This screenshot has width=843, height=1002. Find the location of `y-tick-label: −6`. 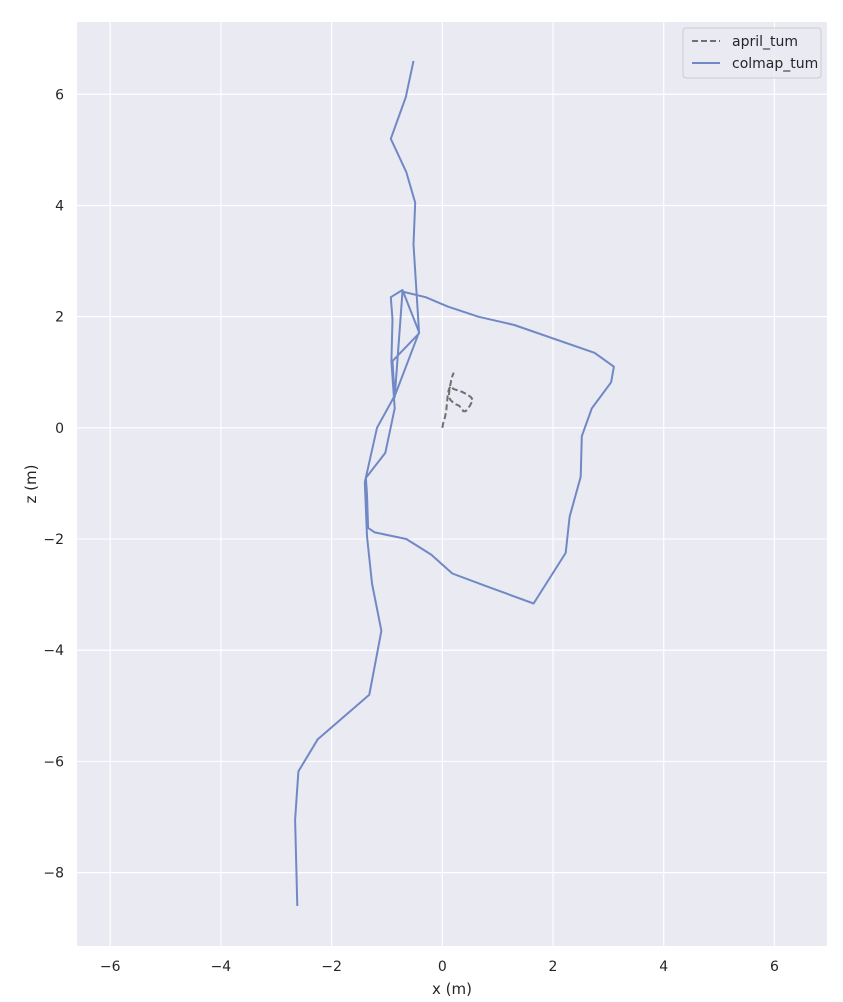

y-tick-label: −6 is located at coordinates (53, 762).